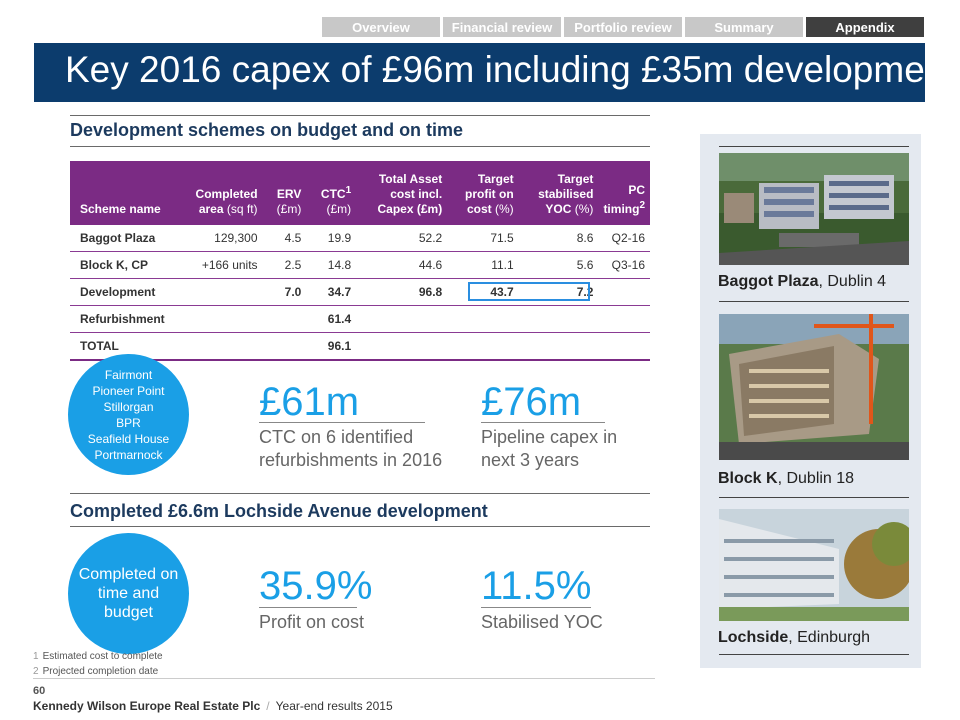 This screenshot has width=960, height=720. What do you see at coordinates (120, 209) in the screenshot?
I see `col-scheme-name: Scheme name` at bounding box center [120, 209].